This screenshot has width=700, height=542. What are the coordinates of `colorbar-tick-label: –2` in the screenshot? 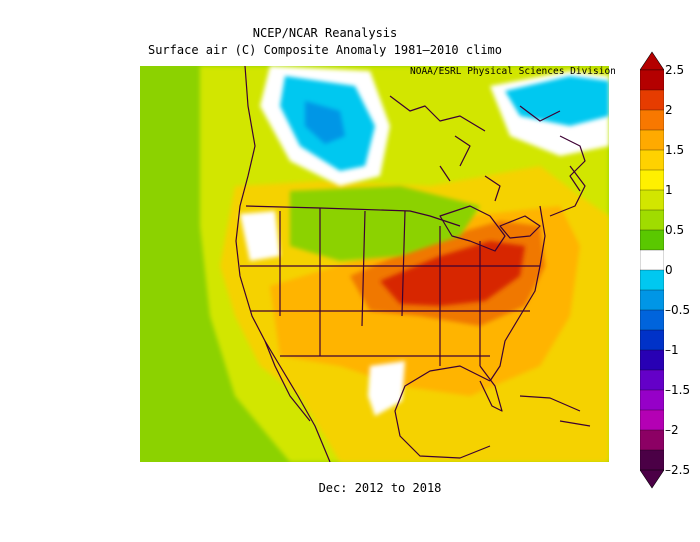 It's located at (672, 430).